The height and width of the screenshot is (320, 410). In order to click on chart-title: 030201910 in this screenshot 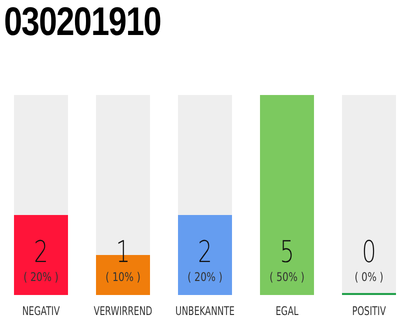, I will do `click(82, 22)`.